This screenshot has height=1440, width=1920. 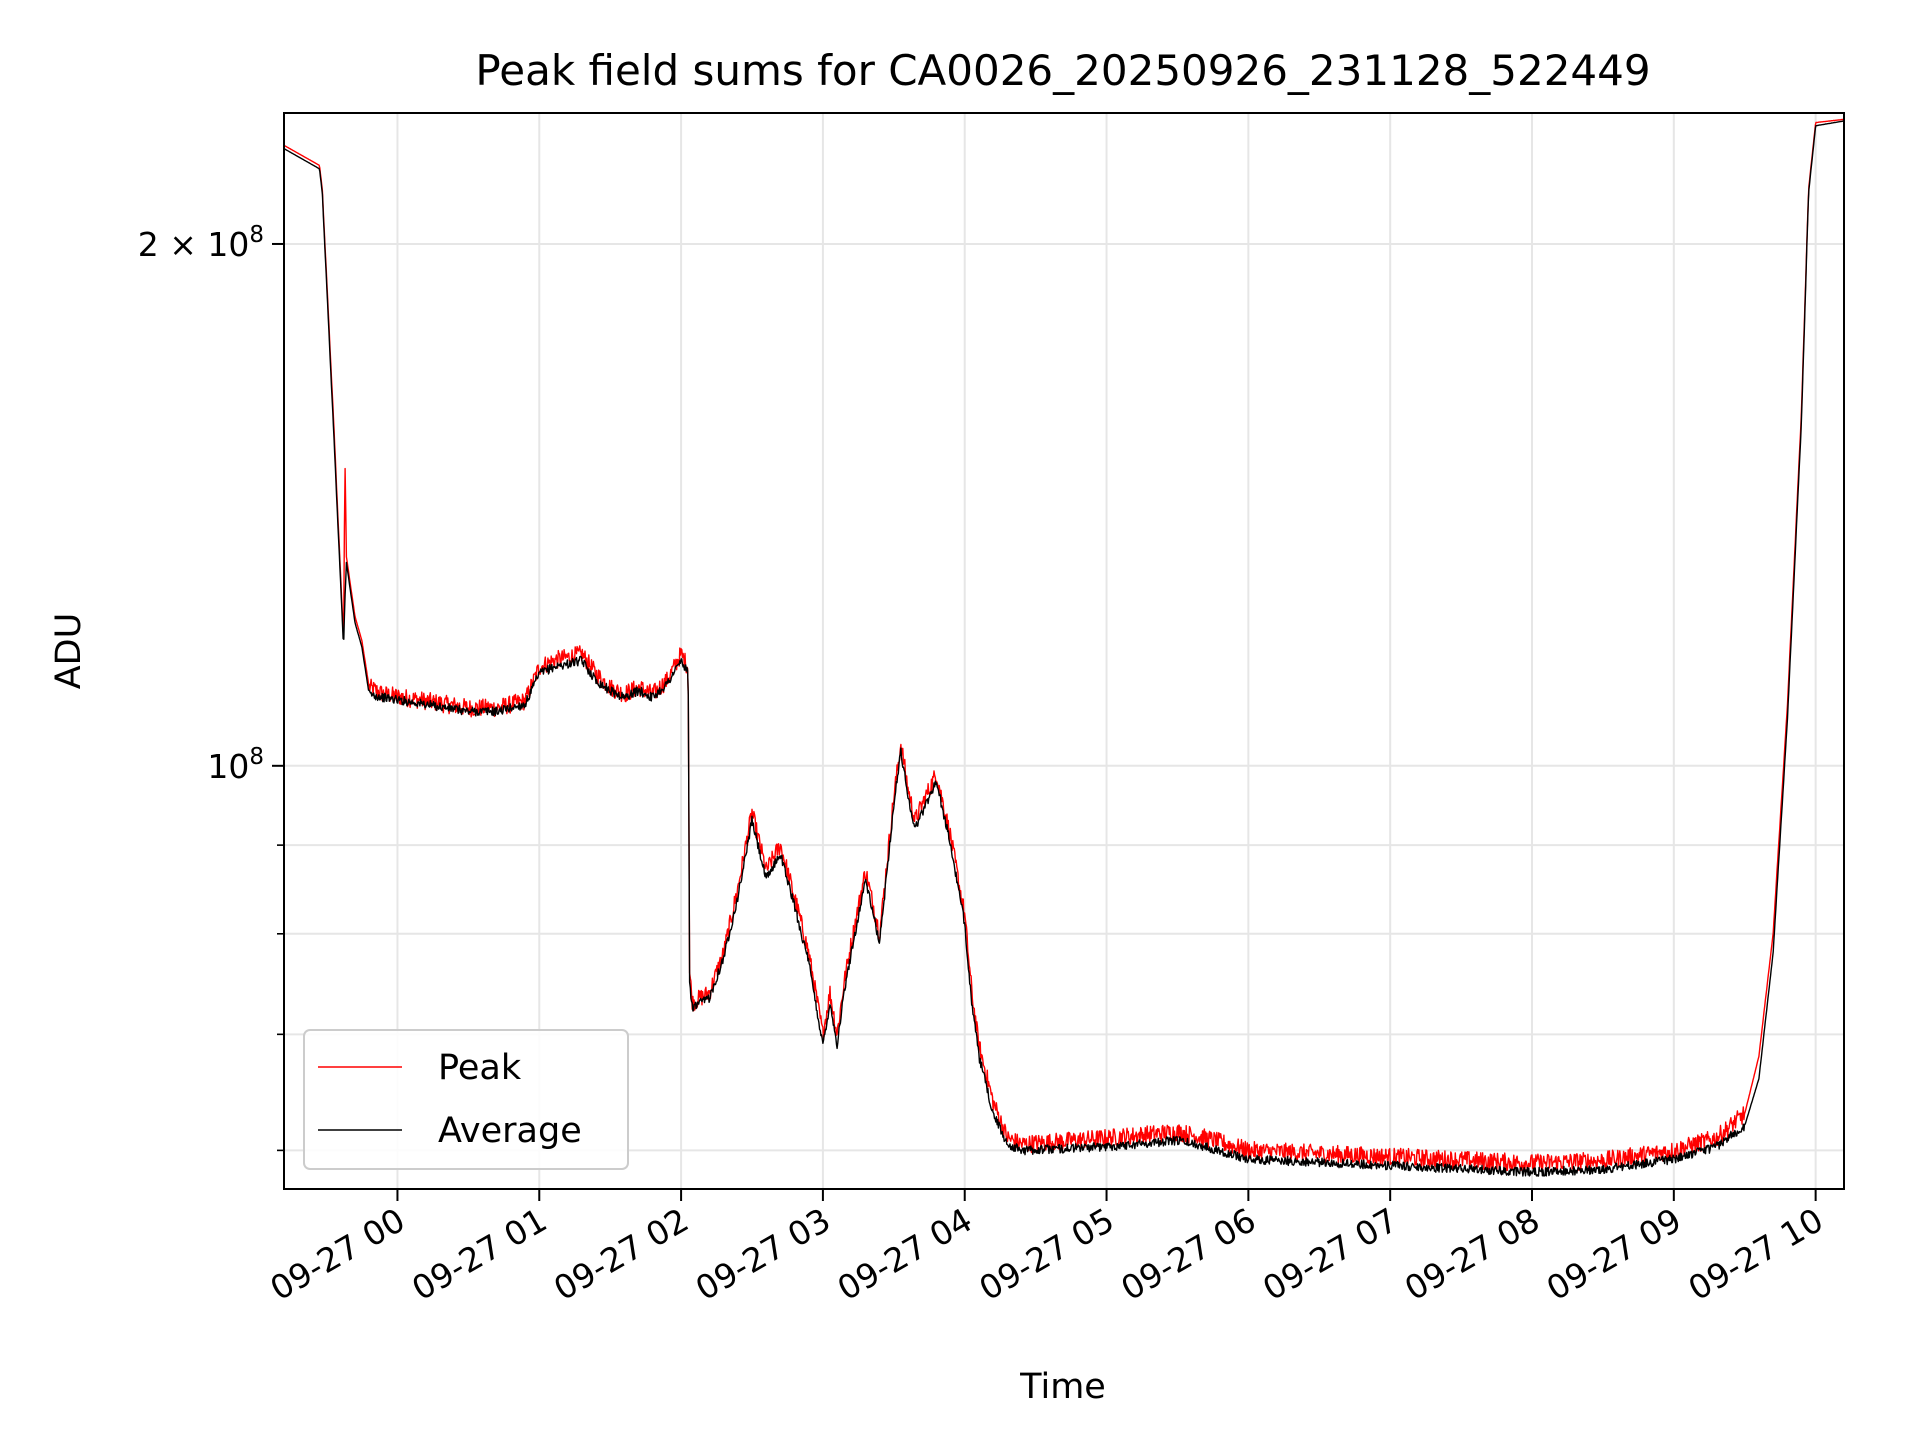 What do you see at coordinates (480, 1068) in the screenshot?
I see `legend-label-peak: Peak` at bounding box center [480, 1068].